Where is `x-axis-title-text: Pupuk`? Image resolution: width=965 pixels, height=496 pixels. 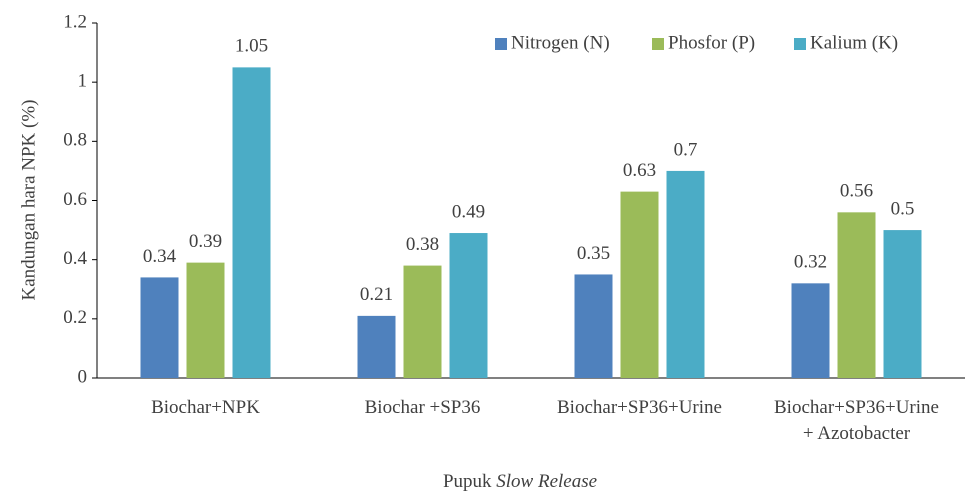
x-axis-title-text: Pupuk is located at coordinates (467, 481).